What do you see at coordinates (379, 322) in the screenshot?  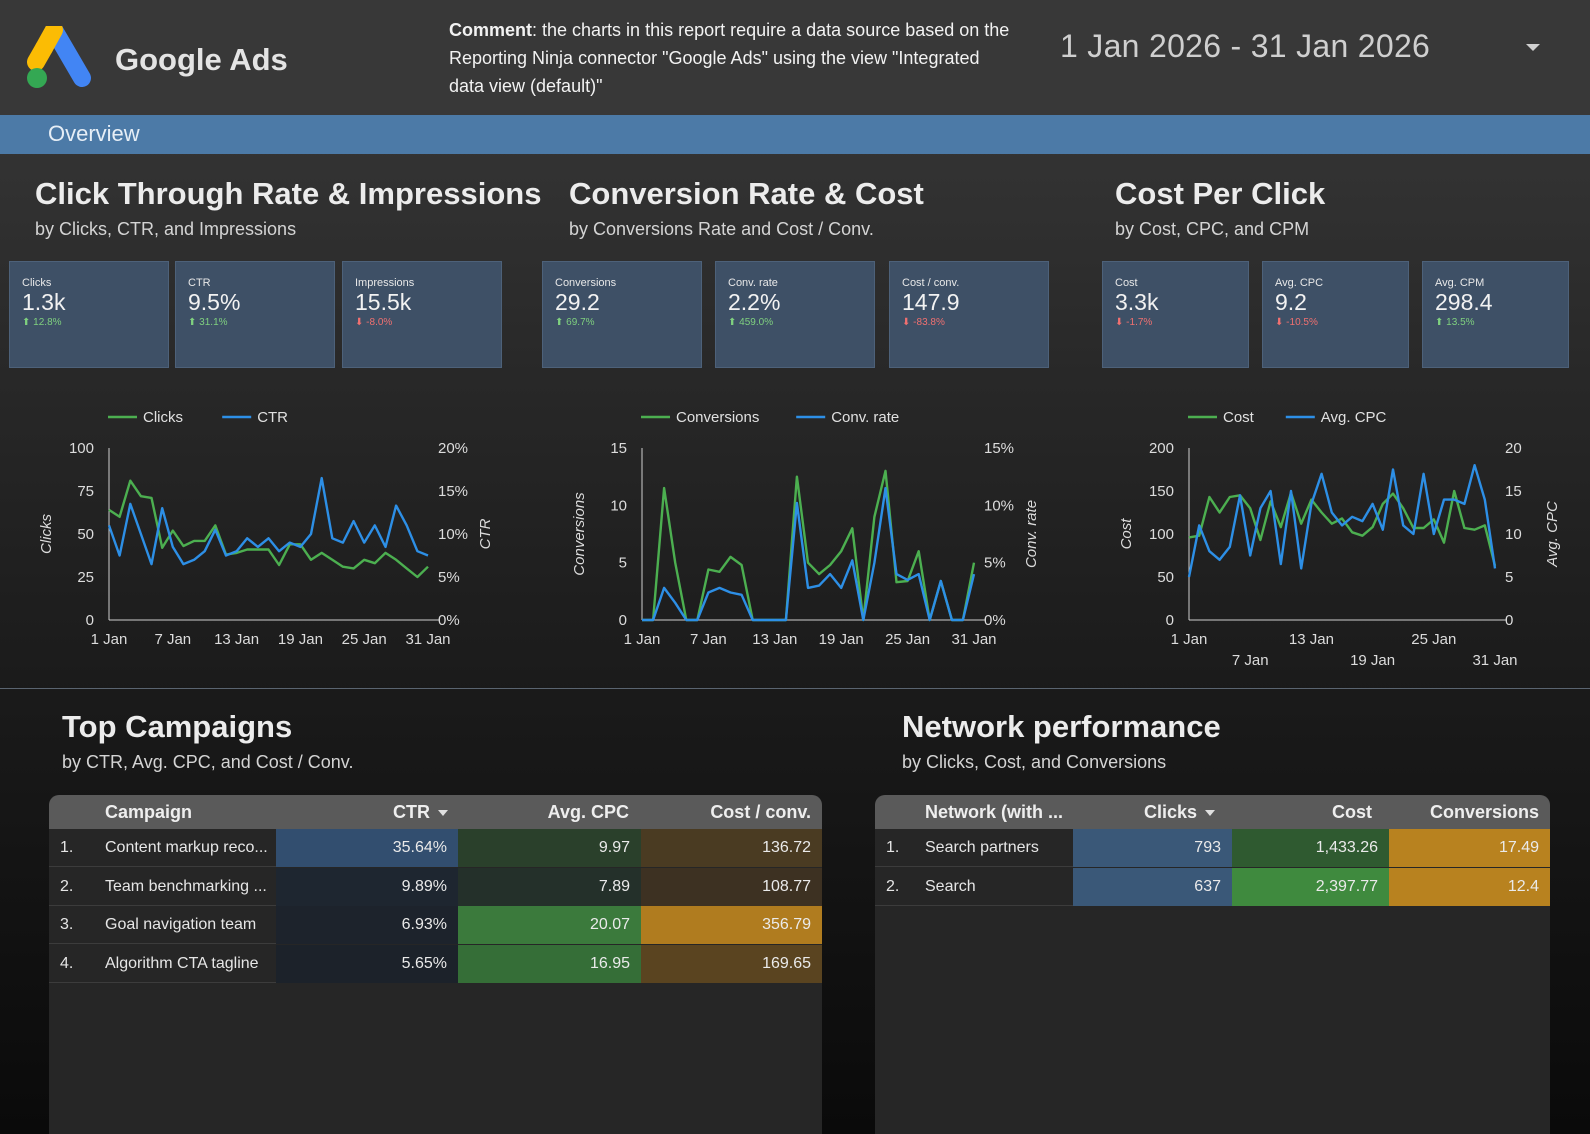 I see `kpi-delta-value: -8.0%` at bounding box center [379, 322].